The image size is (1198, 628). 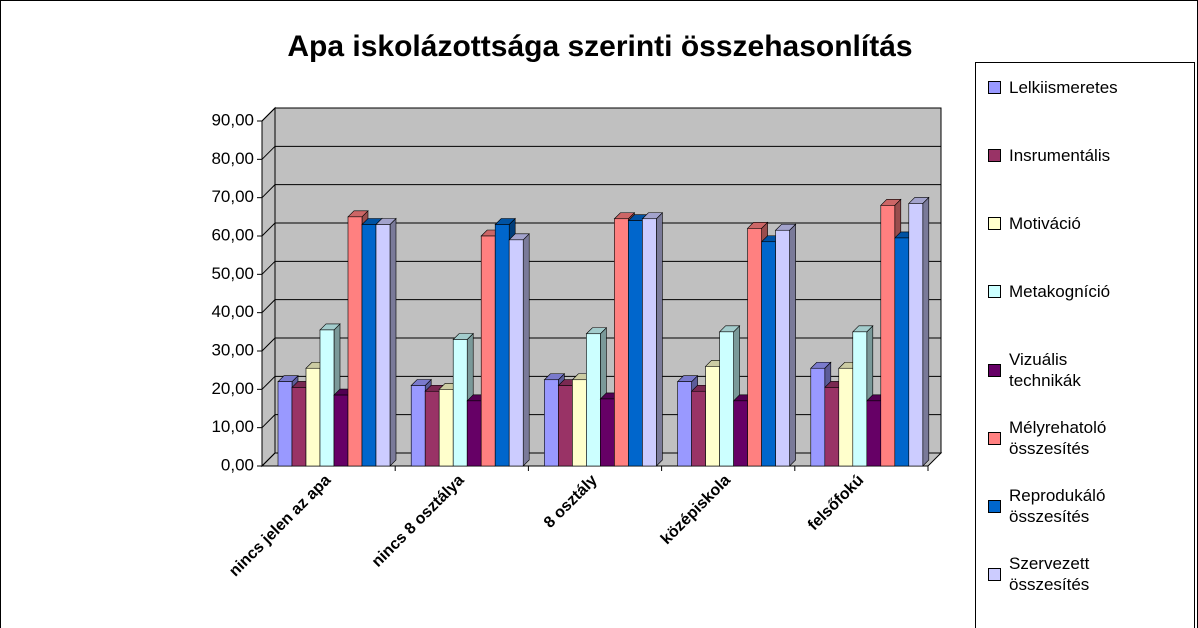 I want to click on y-tick-label: 10,00, so click(x=232, y=426).